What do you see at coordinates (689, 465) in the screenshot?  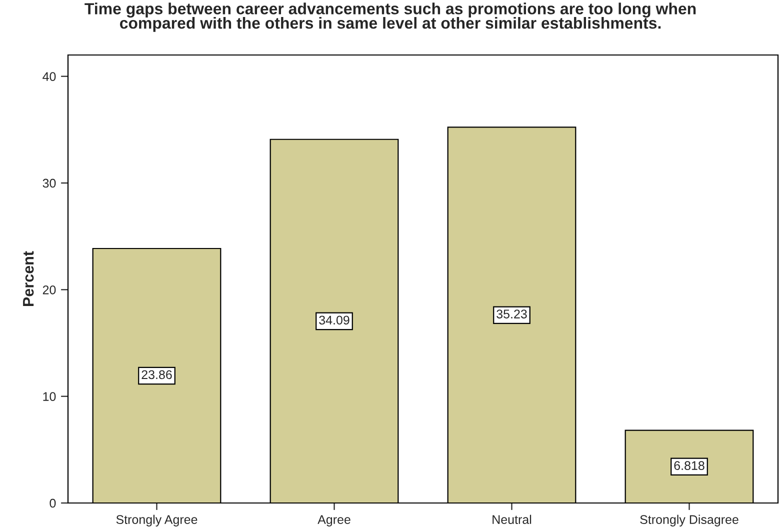 I see `data-label: 6.818` at bounding box center [689, 465].